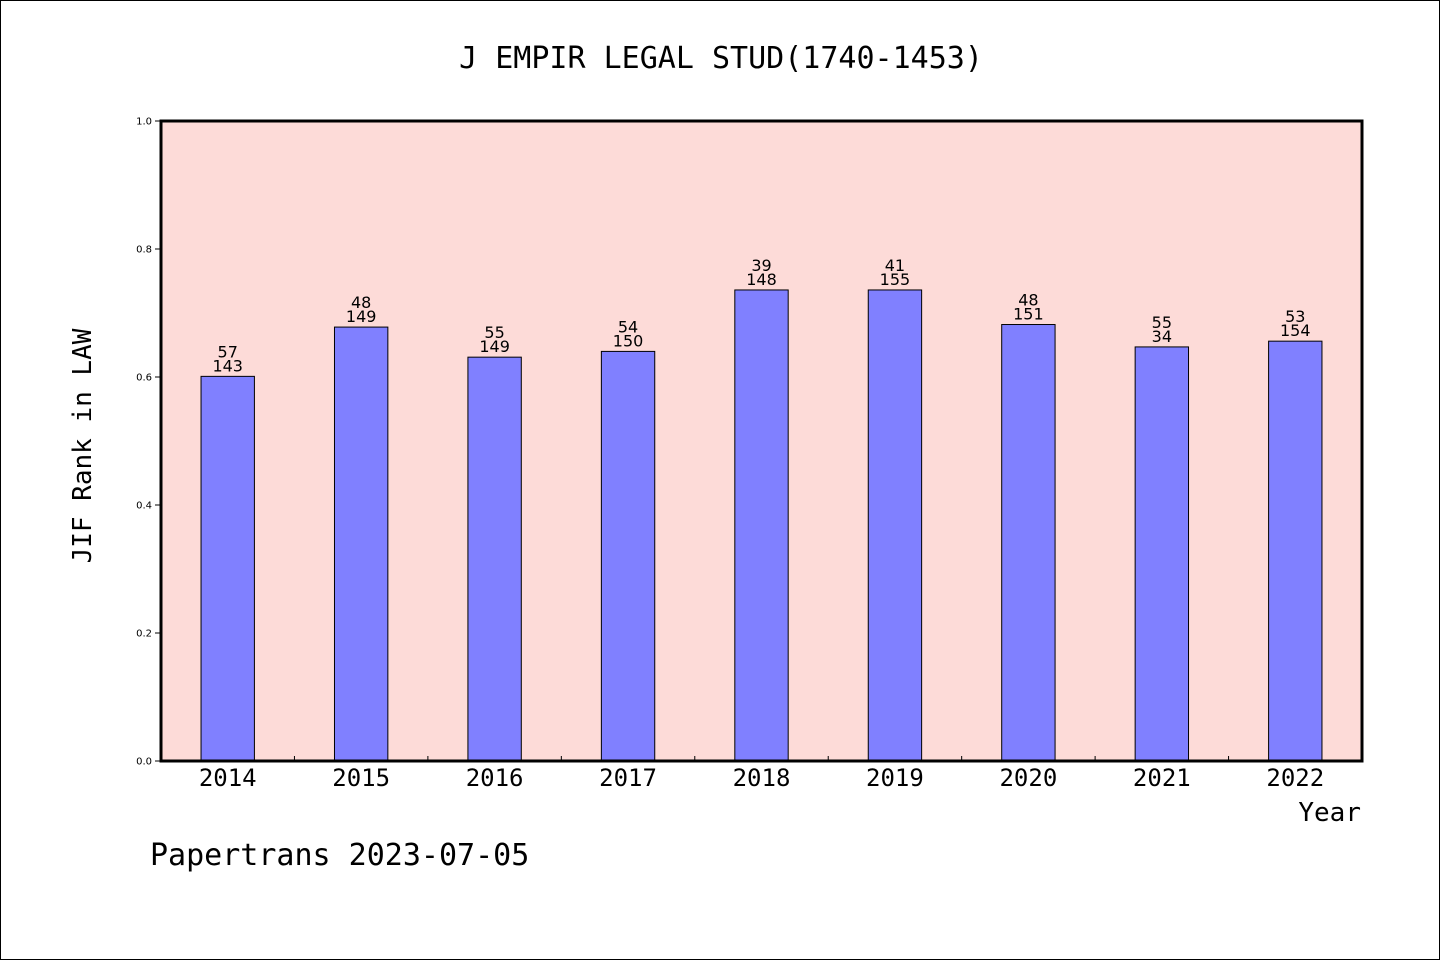 This screenshot has width=1440, height=960. What do you see at coordinates (721, 58) in the screenshot?
I see `chart-title: J EMPIR LEGAL STUD(1740-1453)` at bounding box center [721, 58].